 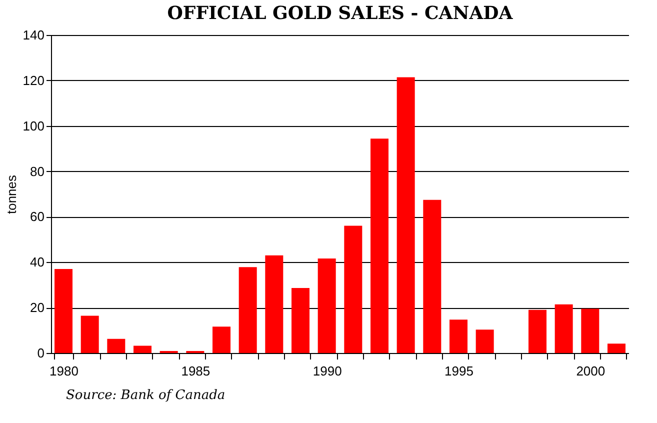 I want to click on y-tick-label: 0, so click(x=40, y=353).